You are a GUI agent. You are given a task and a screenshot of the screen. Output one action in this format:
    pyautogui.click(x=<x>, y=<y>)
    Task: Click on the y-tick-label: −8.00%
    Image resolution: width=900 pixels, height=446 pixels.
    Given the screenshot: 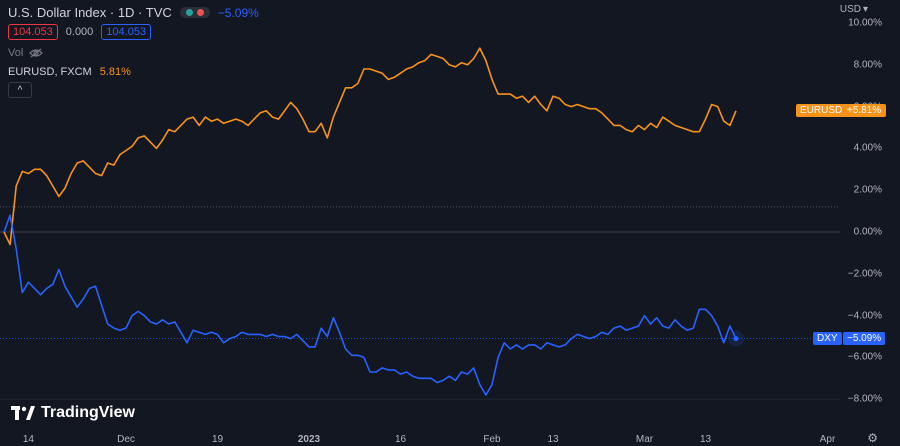 What is the action you would take?
    pyautogui.click(x=864, y=399)
    